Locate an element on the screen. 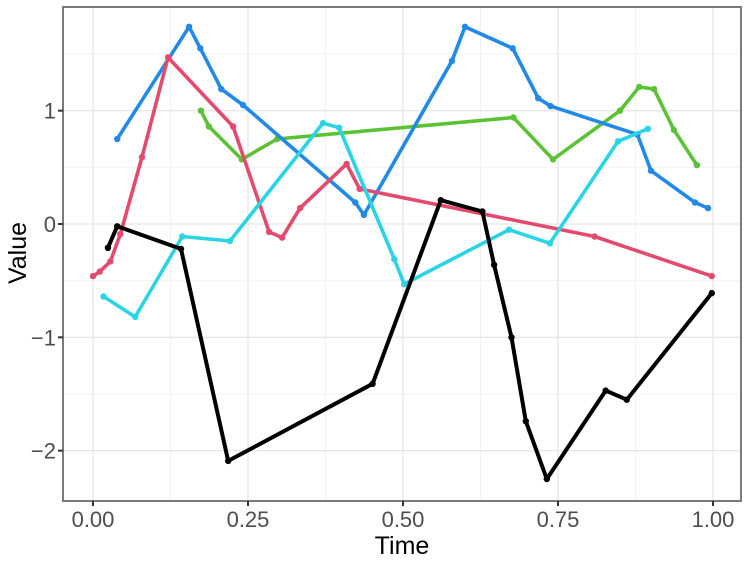  series-green is located at coordinates (449, 126).